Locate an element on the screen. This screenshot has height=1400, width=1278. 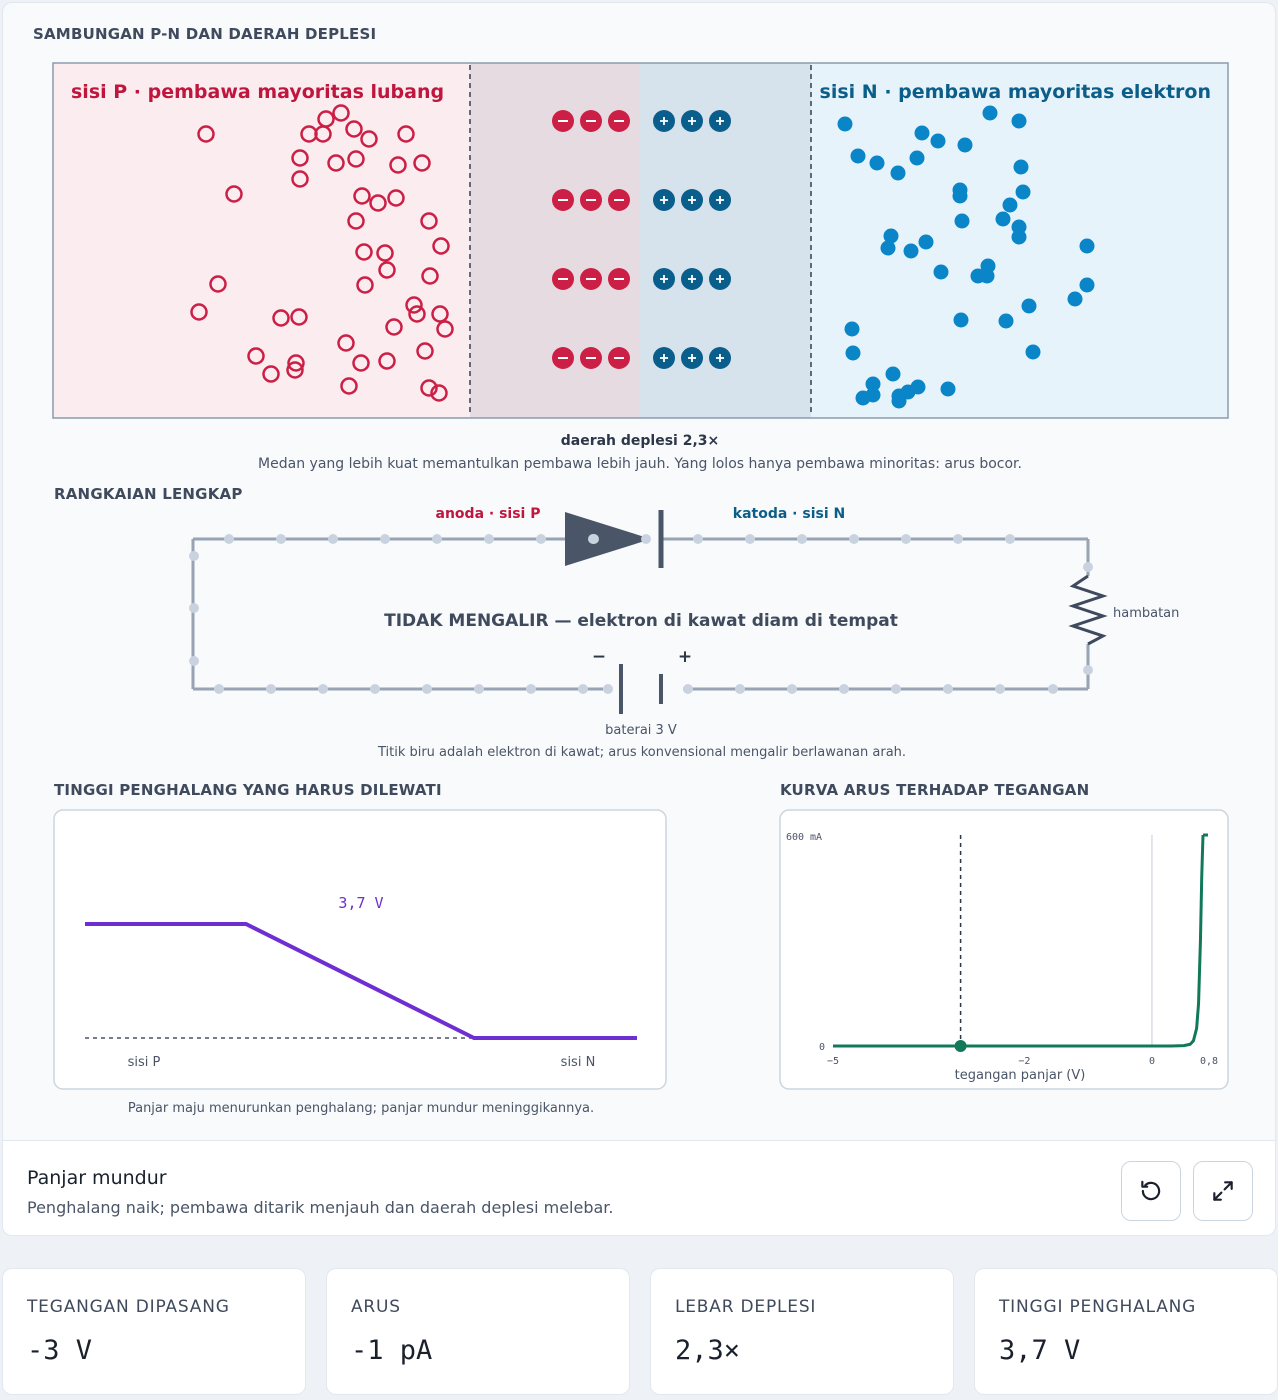
resistor-label: hambatan is located at coordinates (1146, 613).